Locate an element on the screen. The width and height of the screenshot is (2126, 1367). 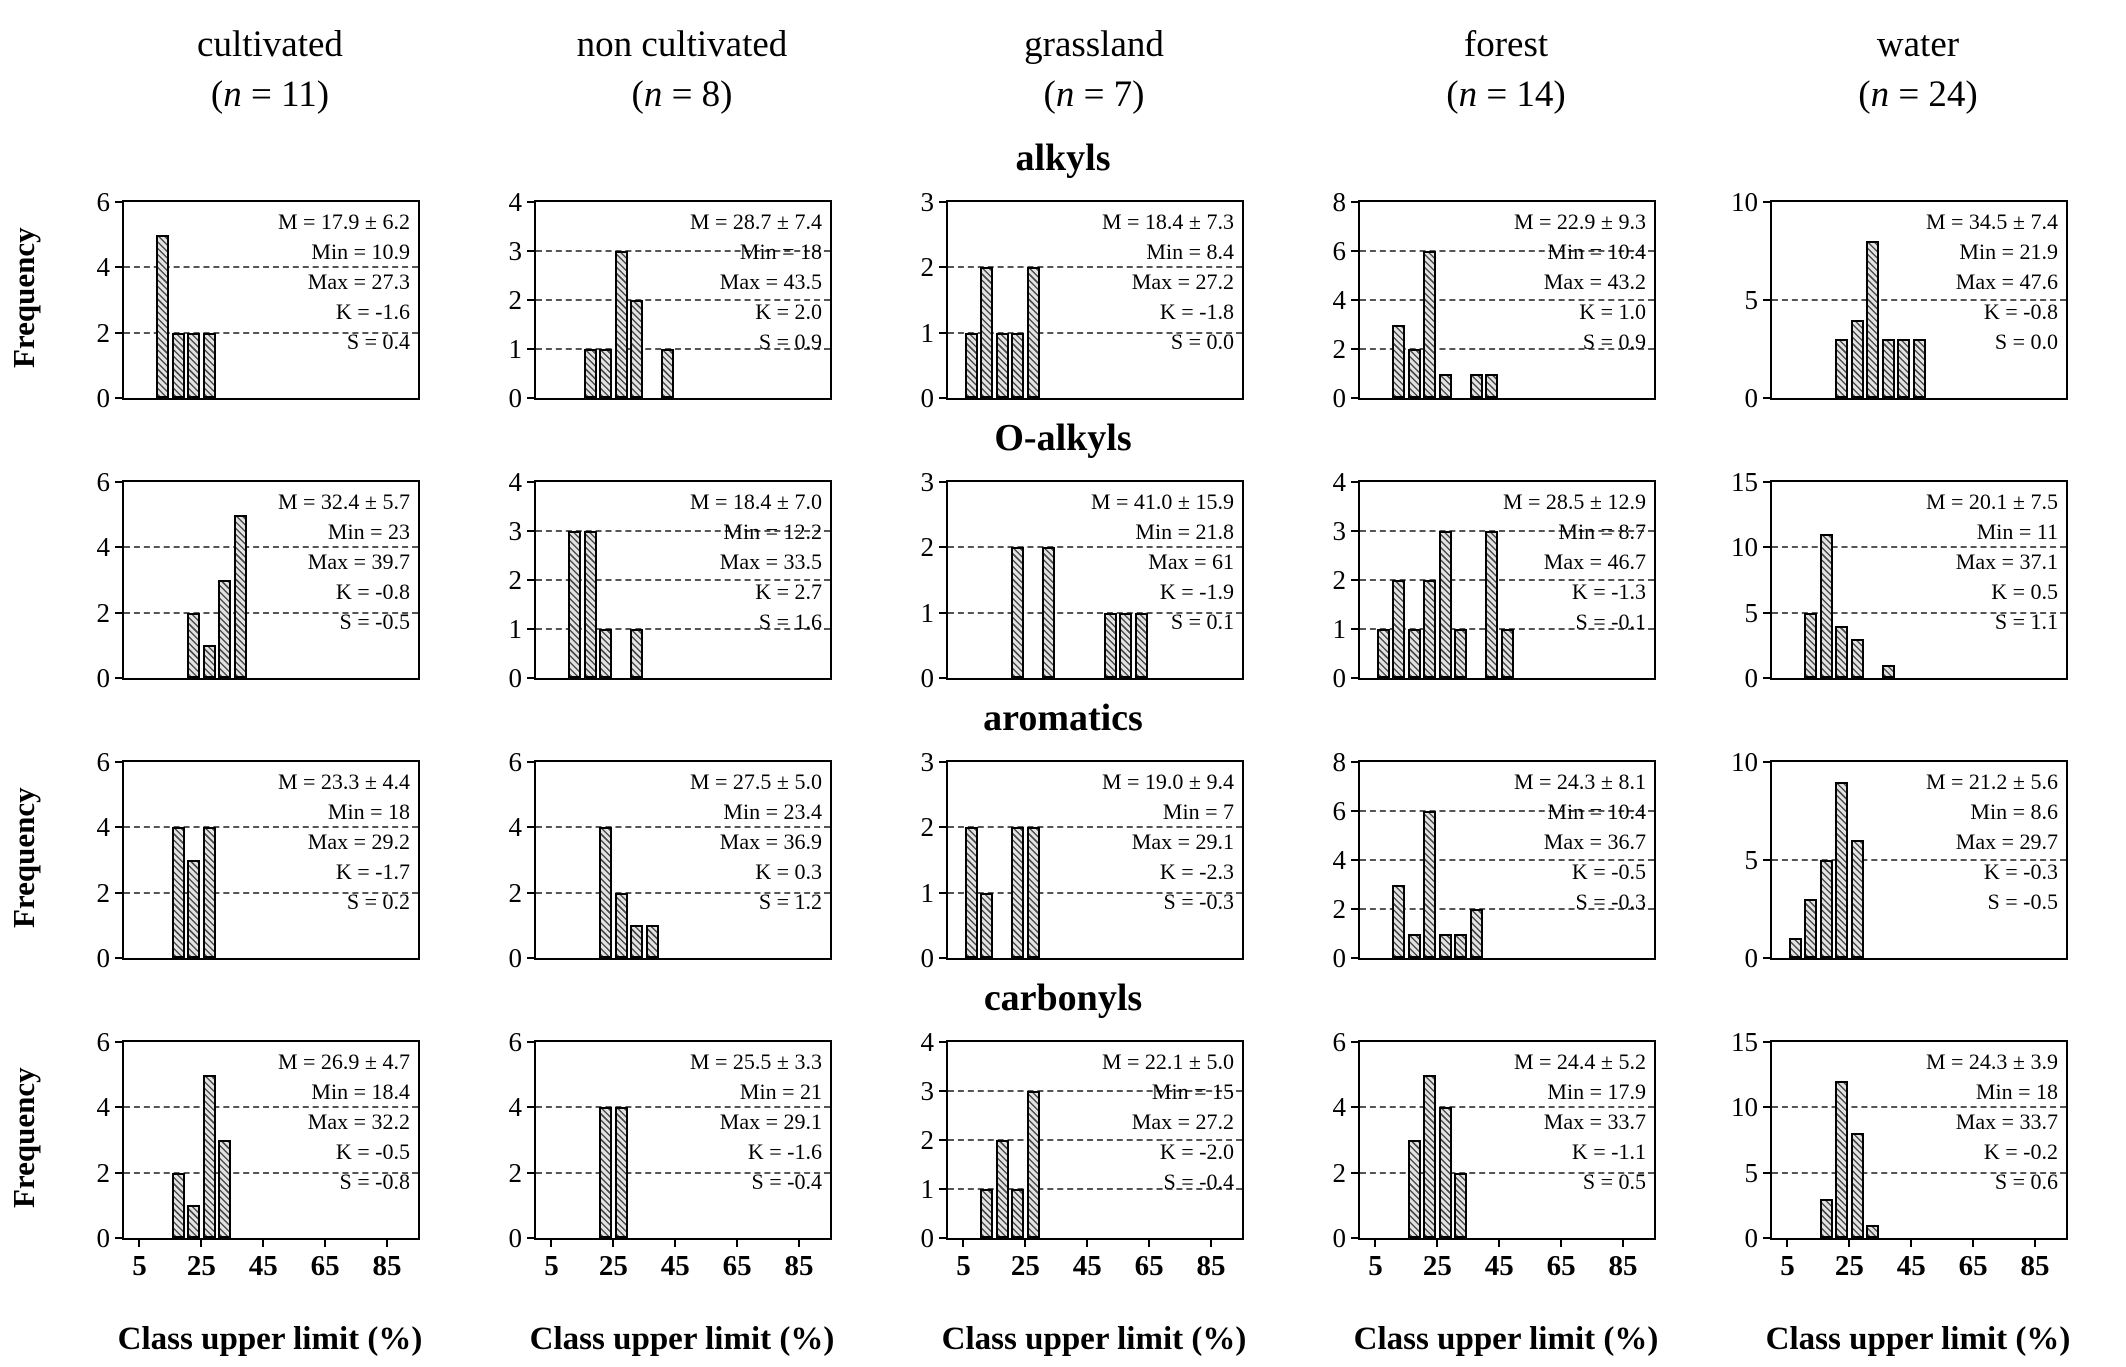
stat-line: K = -0.8 is located at coordinates (372, 591).